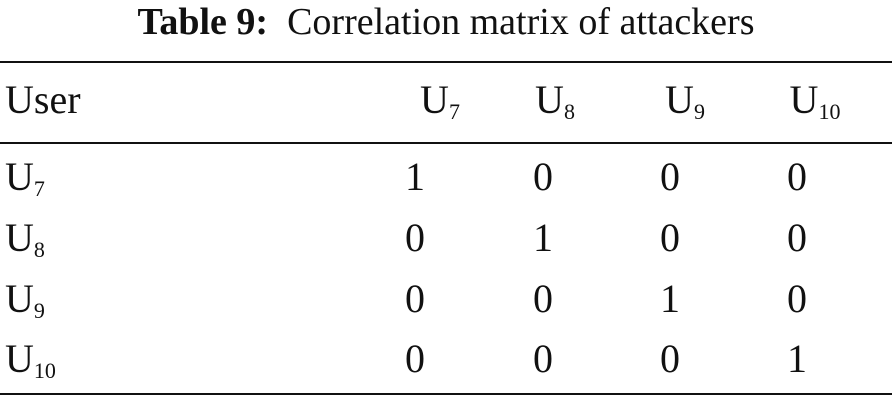 This screenshot has width=892, height=400. Describe the element at coordinates (446, 143) in the screenshot. I see `header-rule` at that location.